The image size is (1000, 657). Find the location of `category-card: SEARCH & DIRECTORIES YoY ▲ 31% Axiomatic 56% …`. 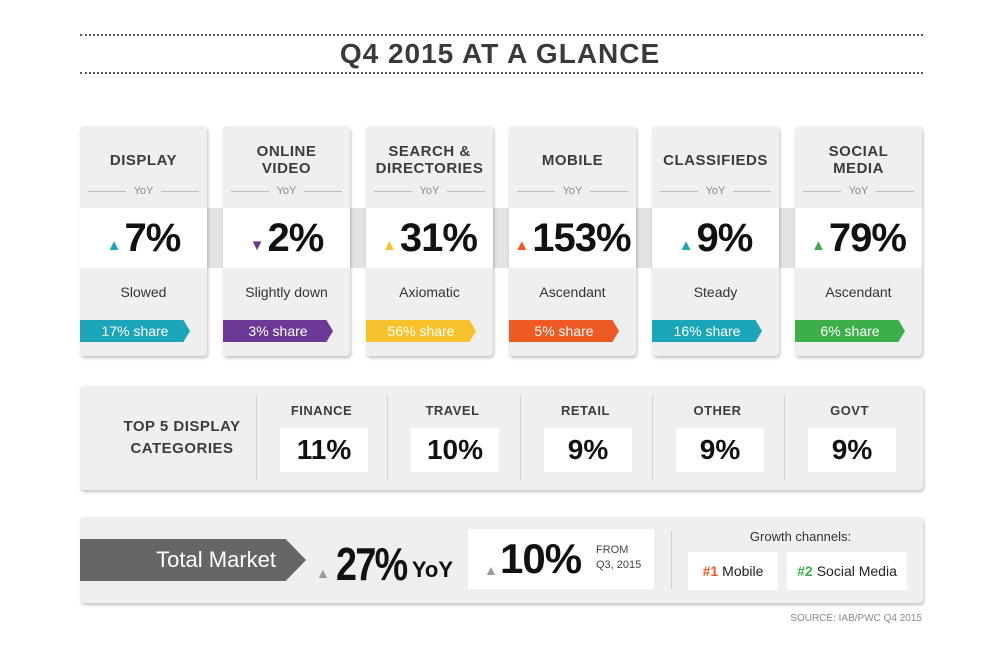

category-card: SEARCH & DIRECTORIES YoY ▲ 31% Axiomatic 56% … is located at coordinates (429, 241).